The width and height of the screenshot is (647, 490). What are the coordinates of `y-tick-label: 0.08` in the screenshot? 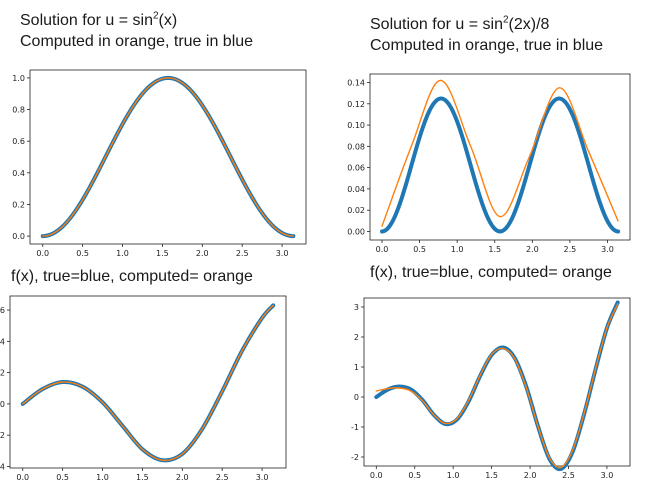 It's located at (356, 146).